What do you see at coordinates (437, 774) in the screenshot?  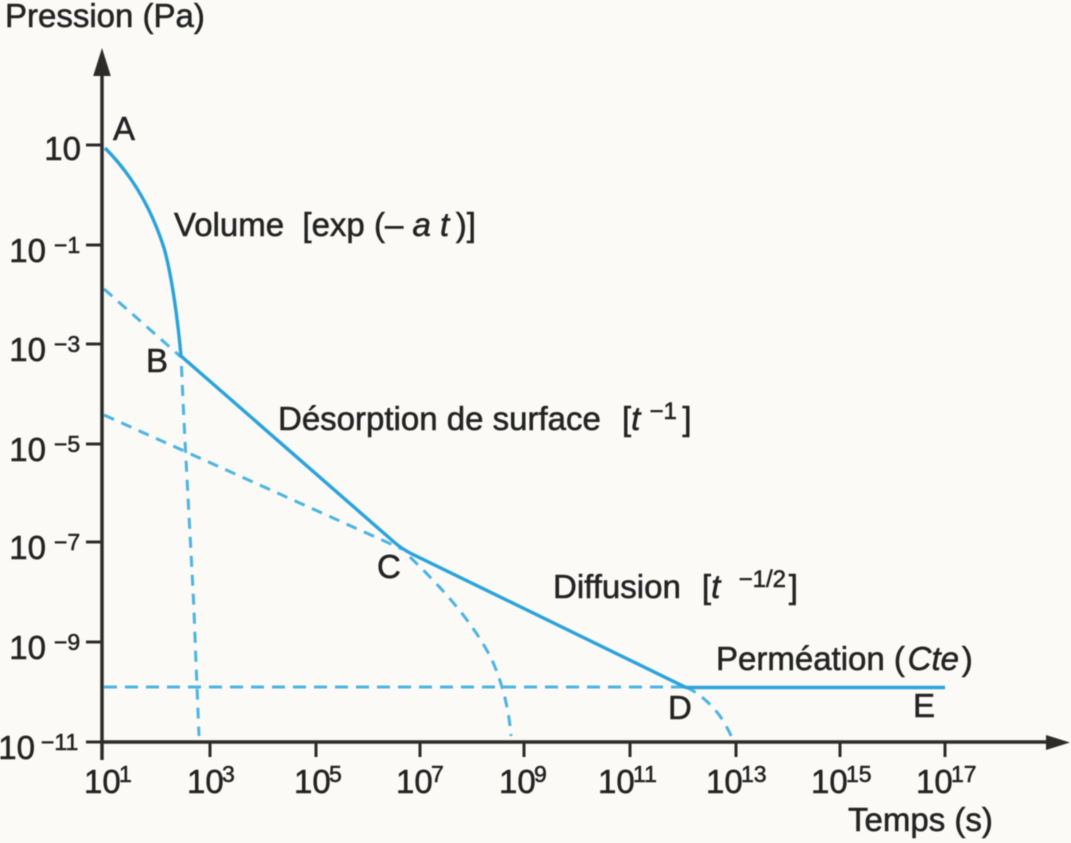 I see `svg-text: 7` at bounding box center [437, 774].